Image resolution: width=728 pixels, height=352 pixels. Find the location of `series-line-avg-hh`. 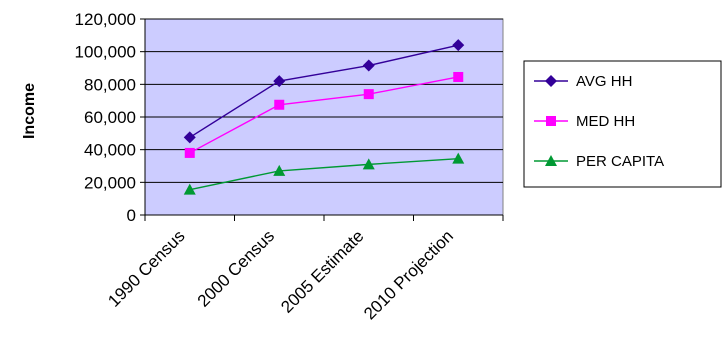

series-line-avg-hh is located at coordinates (324, 91).